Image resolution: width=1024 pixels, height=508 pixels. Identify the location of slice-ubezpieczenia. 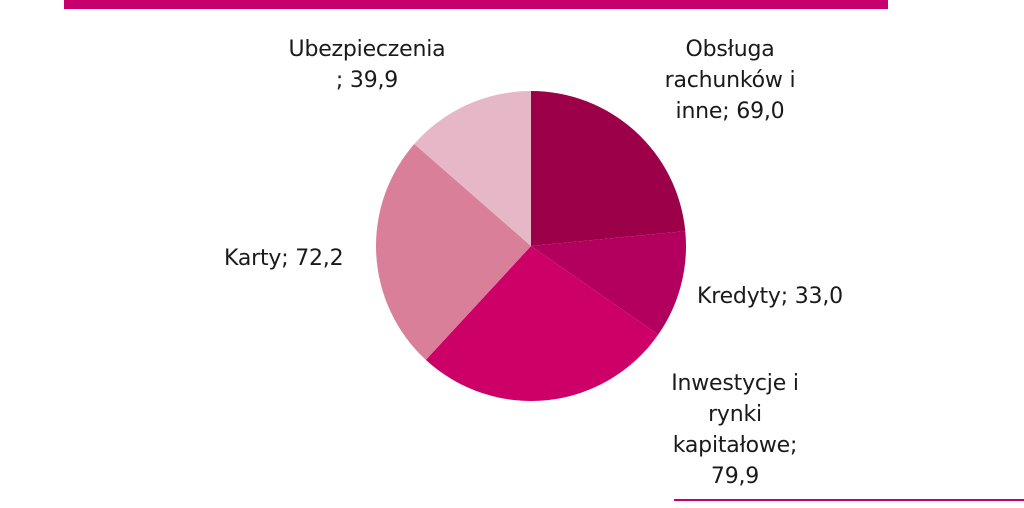
(472, 168).